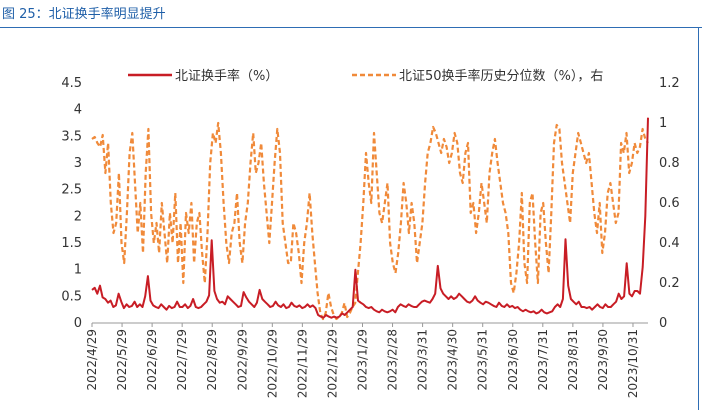  What do you see at coordinates (71, 190) in the screenshot?
I see `y-left-tick-label: 2.5` at bounding box center [71, 190].